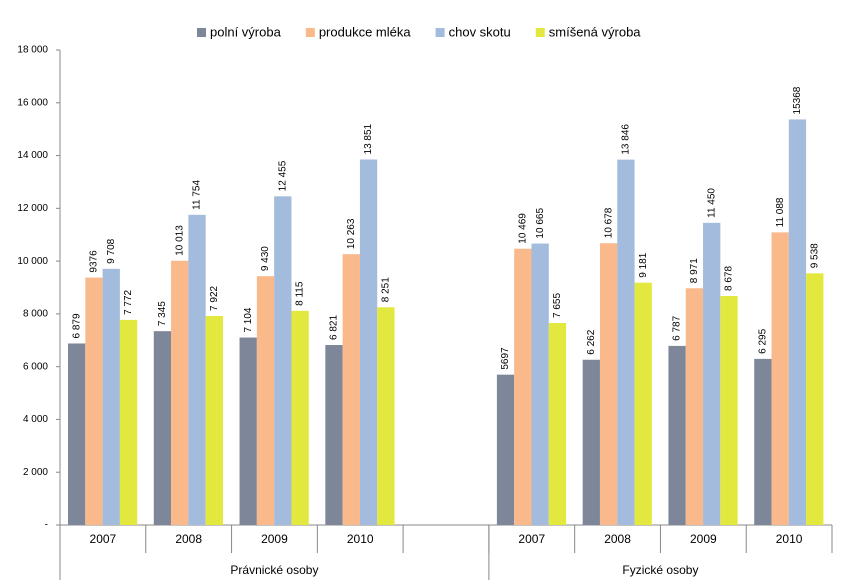 The image size is (847, 588). What do you see at coordinates (540, 223) in the screenshot?
I see `data-label: 10 665` at bounding box center [540, 223].